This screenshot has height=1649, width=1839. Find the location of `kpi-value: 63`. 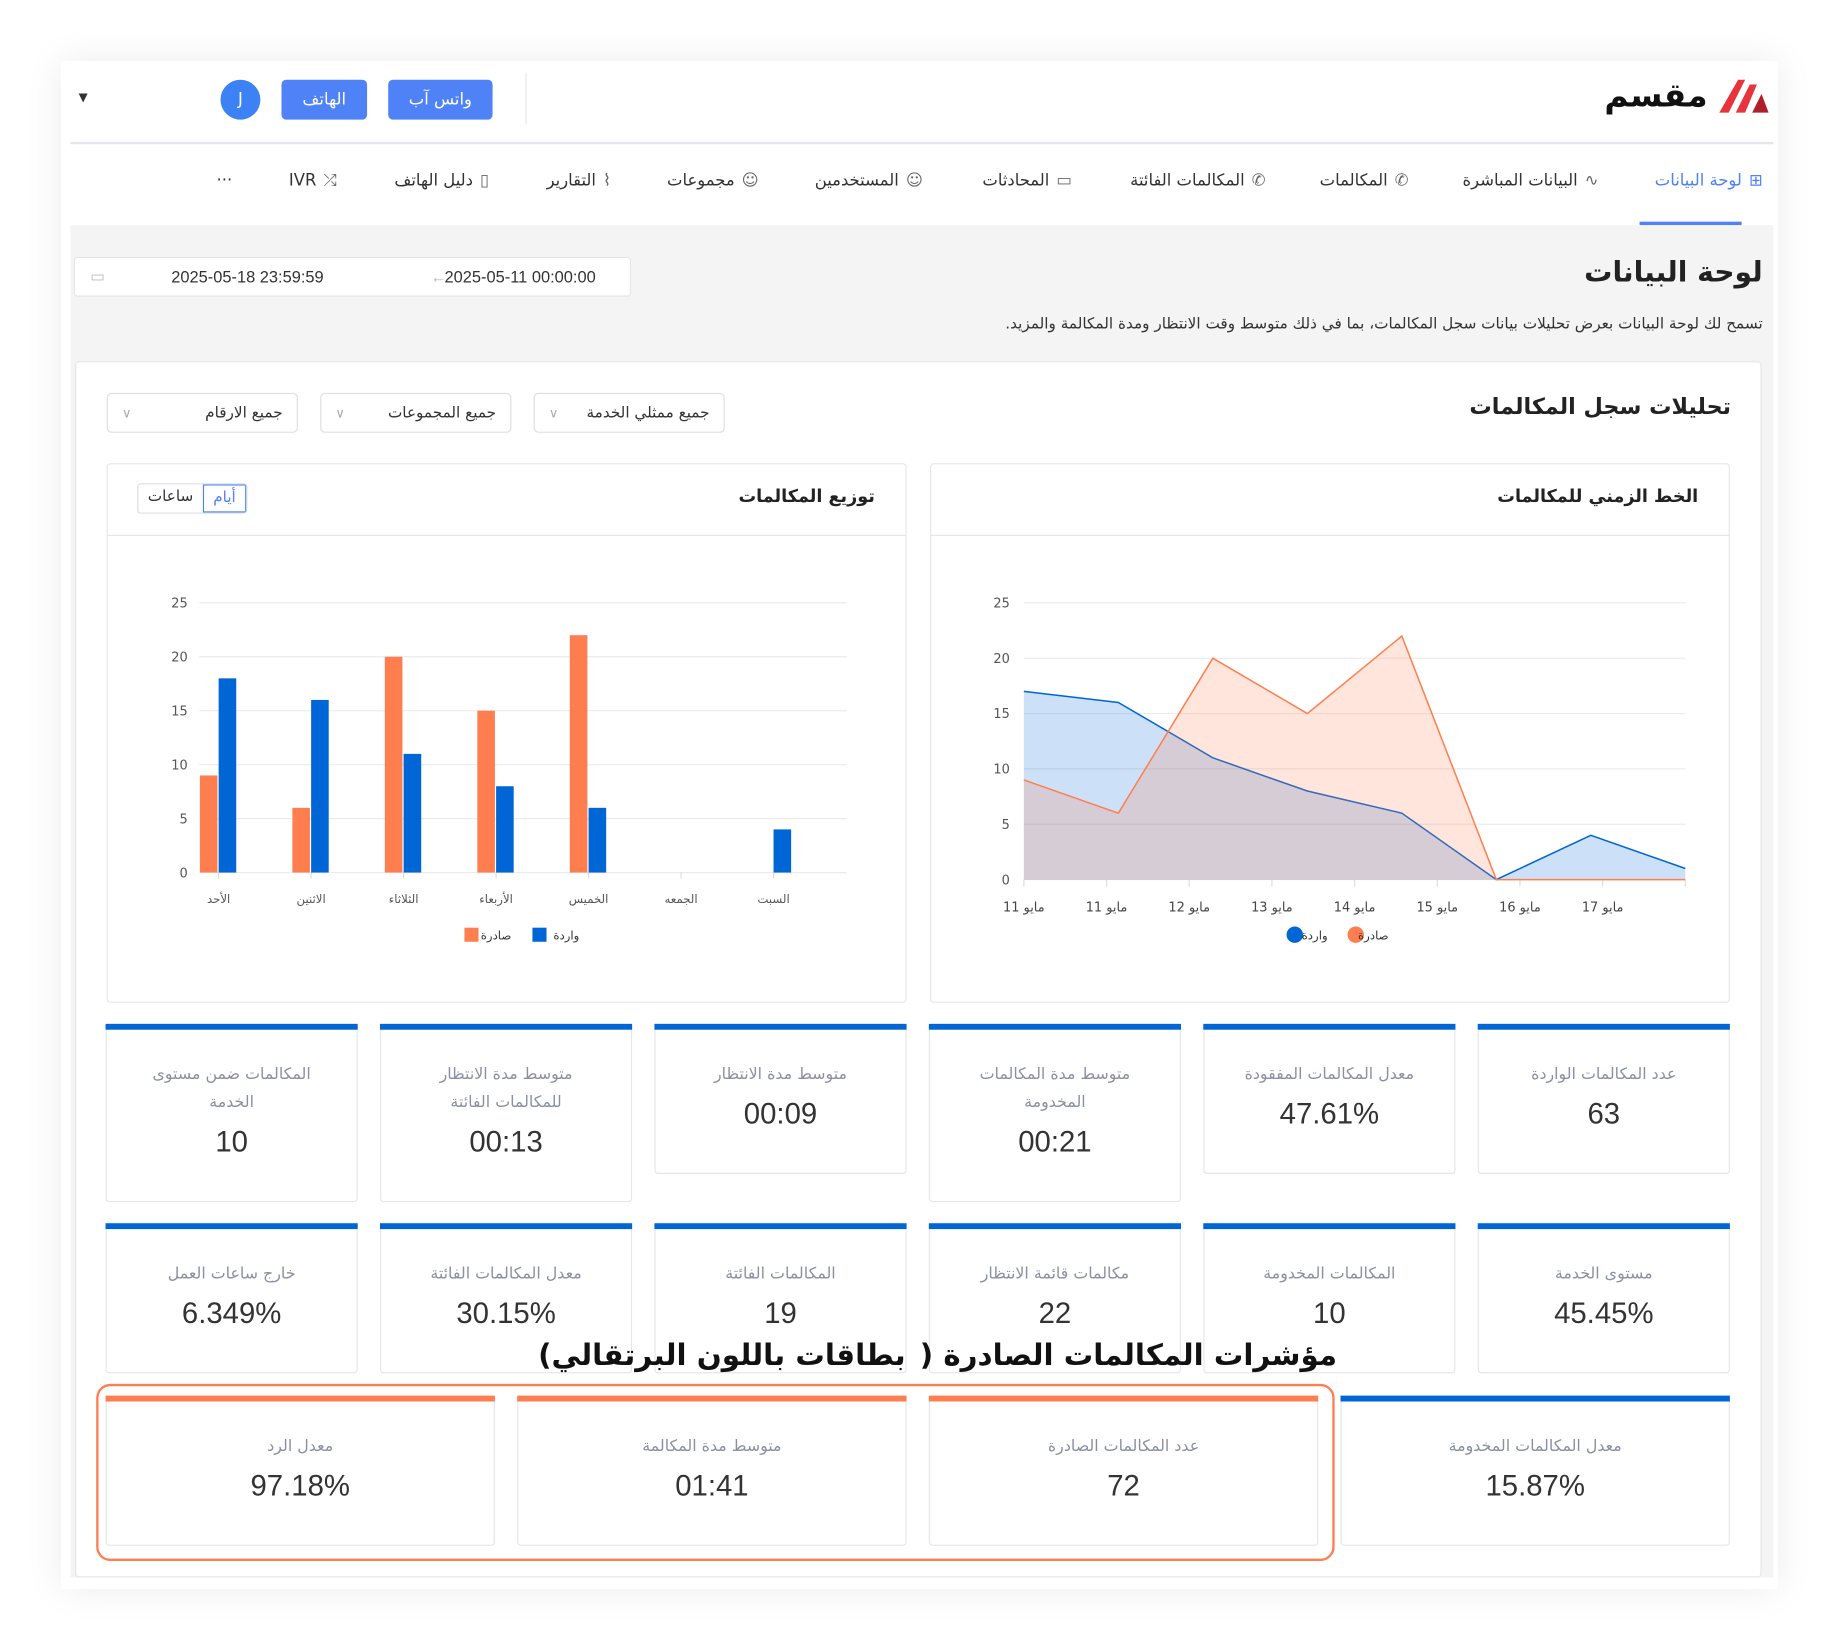

kpi-value: 63 is located at coordinates (1604, 1114).